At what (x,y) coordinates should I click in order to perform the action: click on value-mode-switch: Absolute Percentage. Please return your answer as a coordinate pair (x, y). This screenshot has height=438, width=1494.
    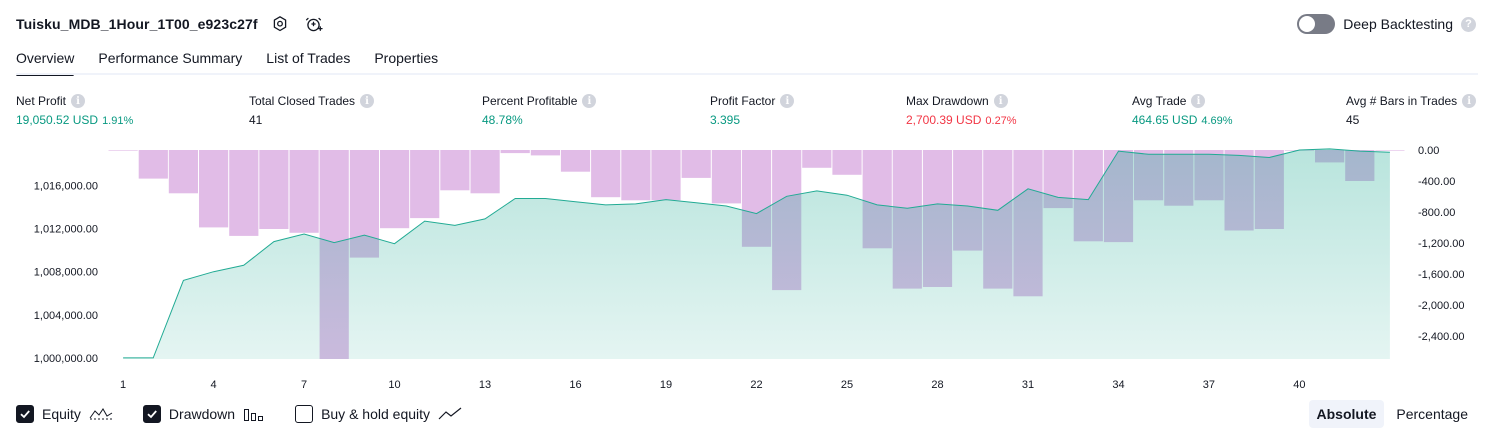
    Looking at the image, I should click on (1392, 414).